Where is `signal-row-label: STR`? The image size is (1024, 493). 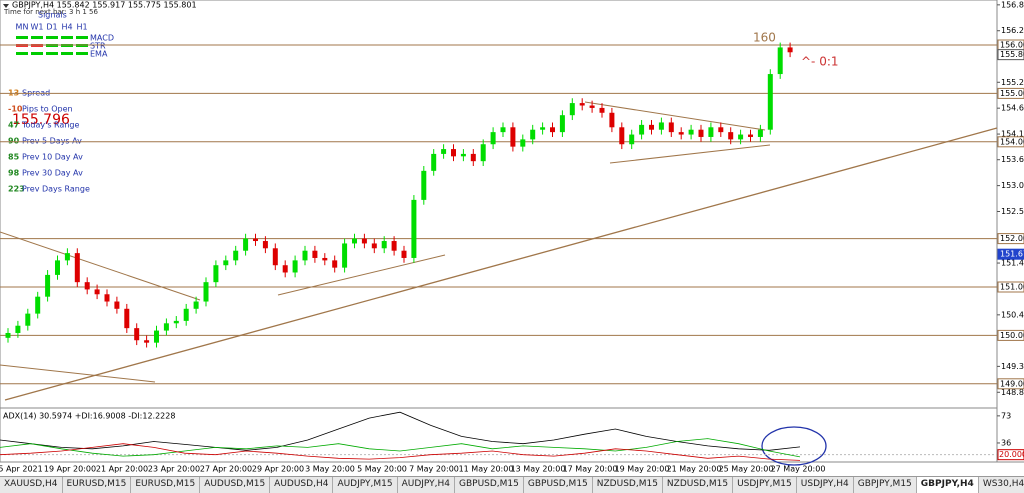
signal-row-label: STR is located at coordinates (98, 46).